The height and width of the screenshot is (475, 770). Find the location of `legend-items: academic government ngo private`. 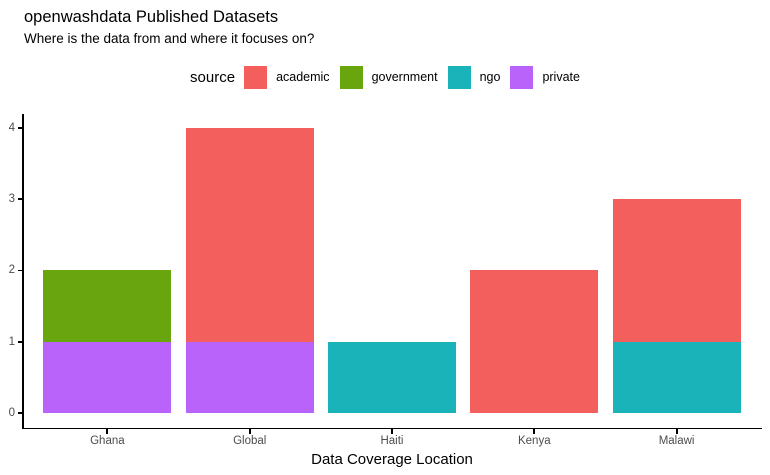

legend-items: academic government ngo private is located at coordinates (412, 77).